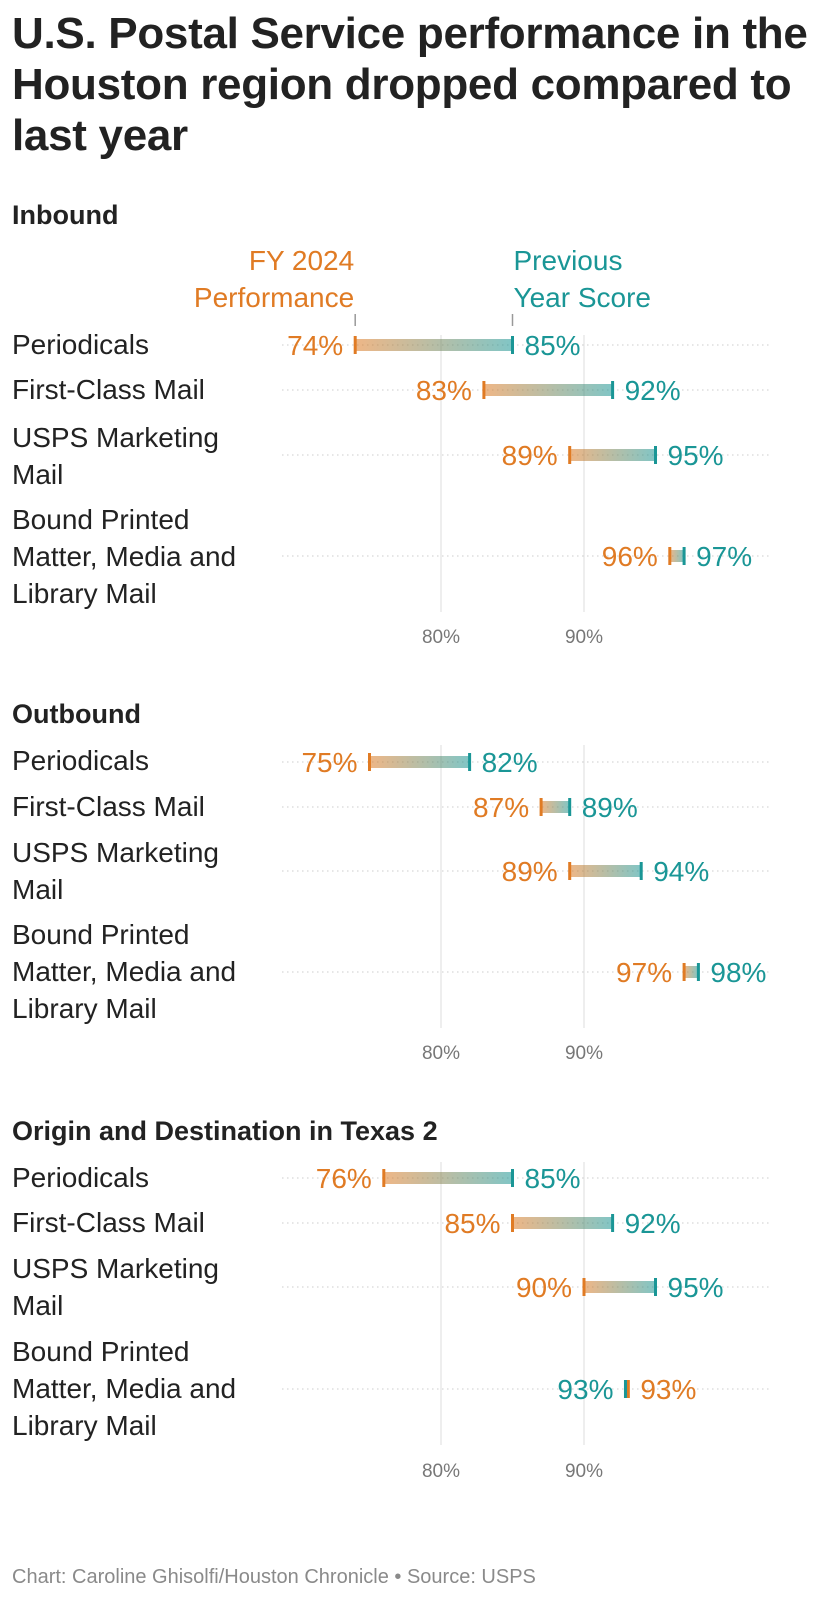 The width and height of the screenshot is (820, 1608). I want to click on previous-value-label: 82%, so click(510, 762).